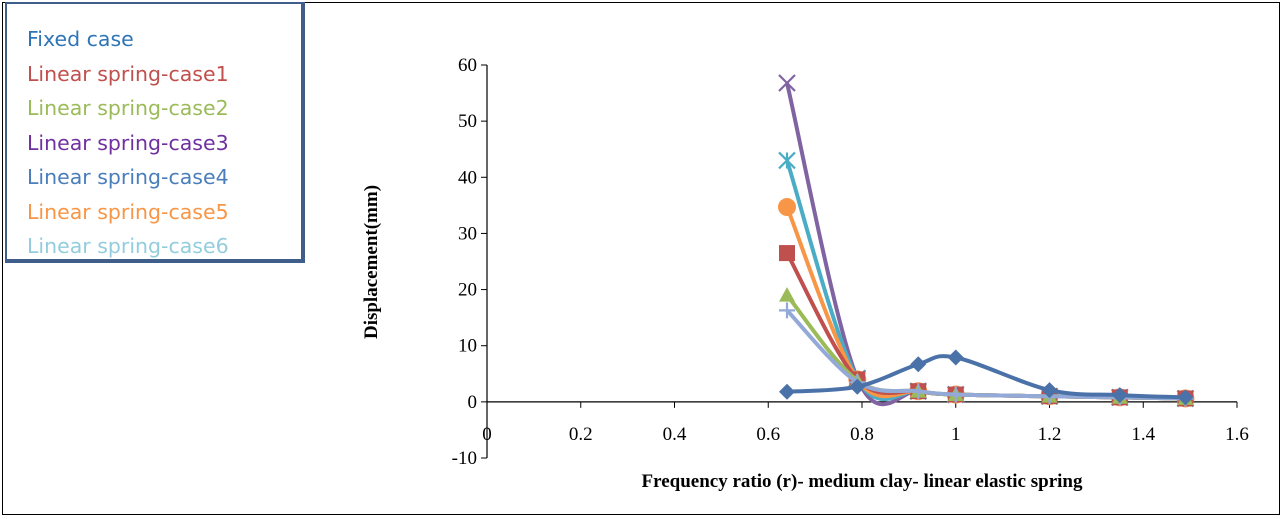 Image resolution: width=1284 pixels, height=519 pixels. Describe the element at coordinates (467, 177) in the screenshot. I see `y-tick-label: 40` at that location.